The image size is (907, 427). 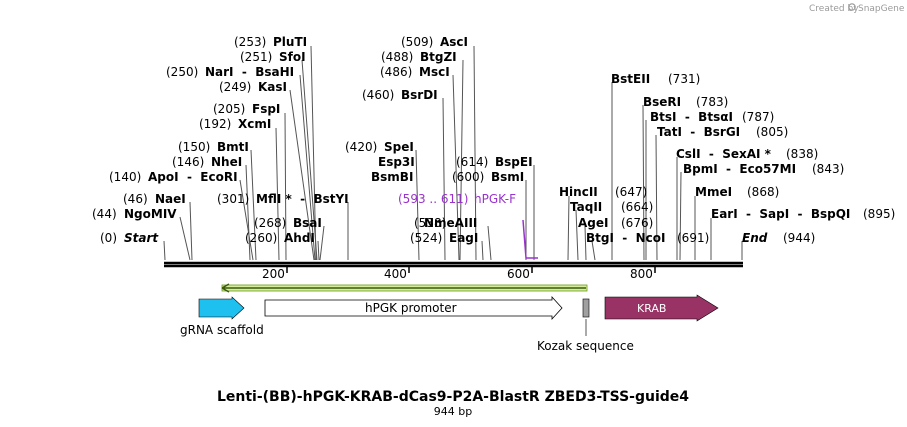 I want to click on feature-label-grna-scaffold: gRNA scaffold, so click(x=222, y=330).